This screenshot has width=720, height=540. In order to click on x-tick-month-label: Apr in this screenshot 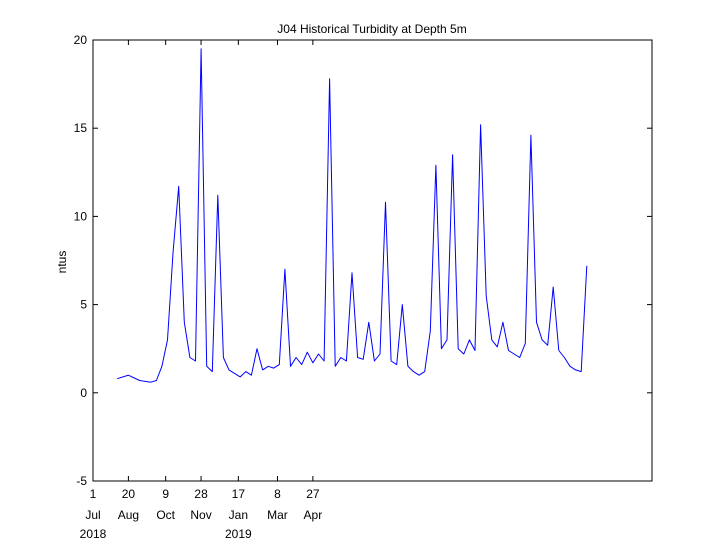, I will do `click(313, 515)`.